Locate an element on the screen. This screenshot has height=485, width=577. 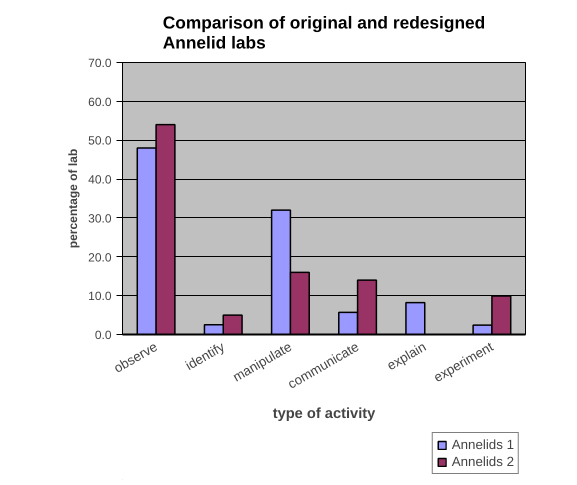
y-tick-label: 0.0 is located at coordinates (103, 335).